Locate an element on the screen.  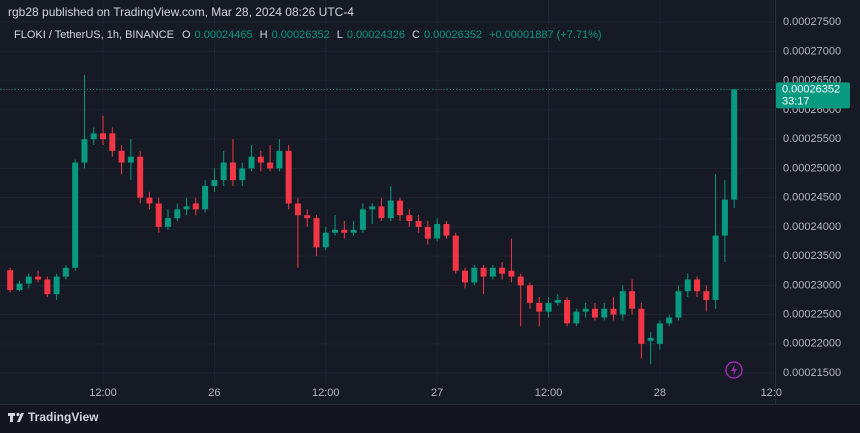
last-price-box is located at coordinates (813, 95).